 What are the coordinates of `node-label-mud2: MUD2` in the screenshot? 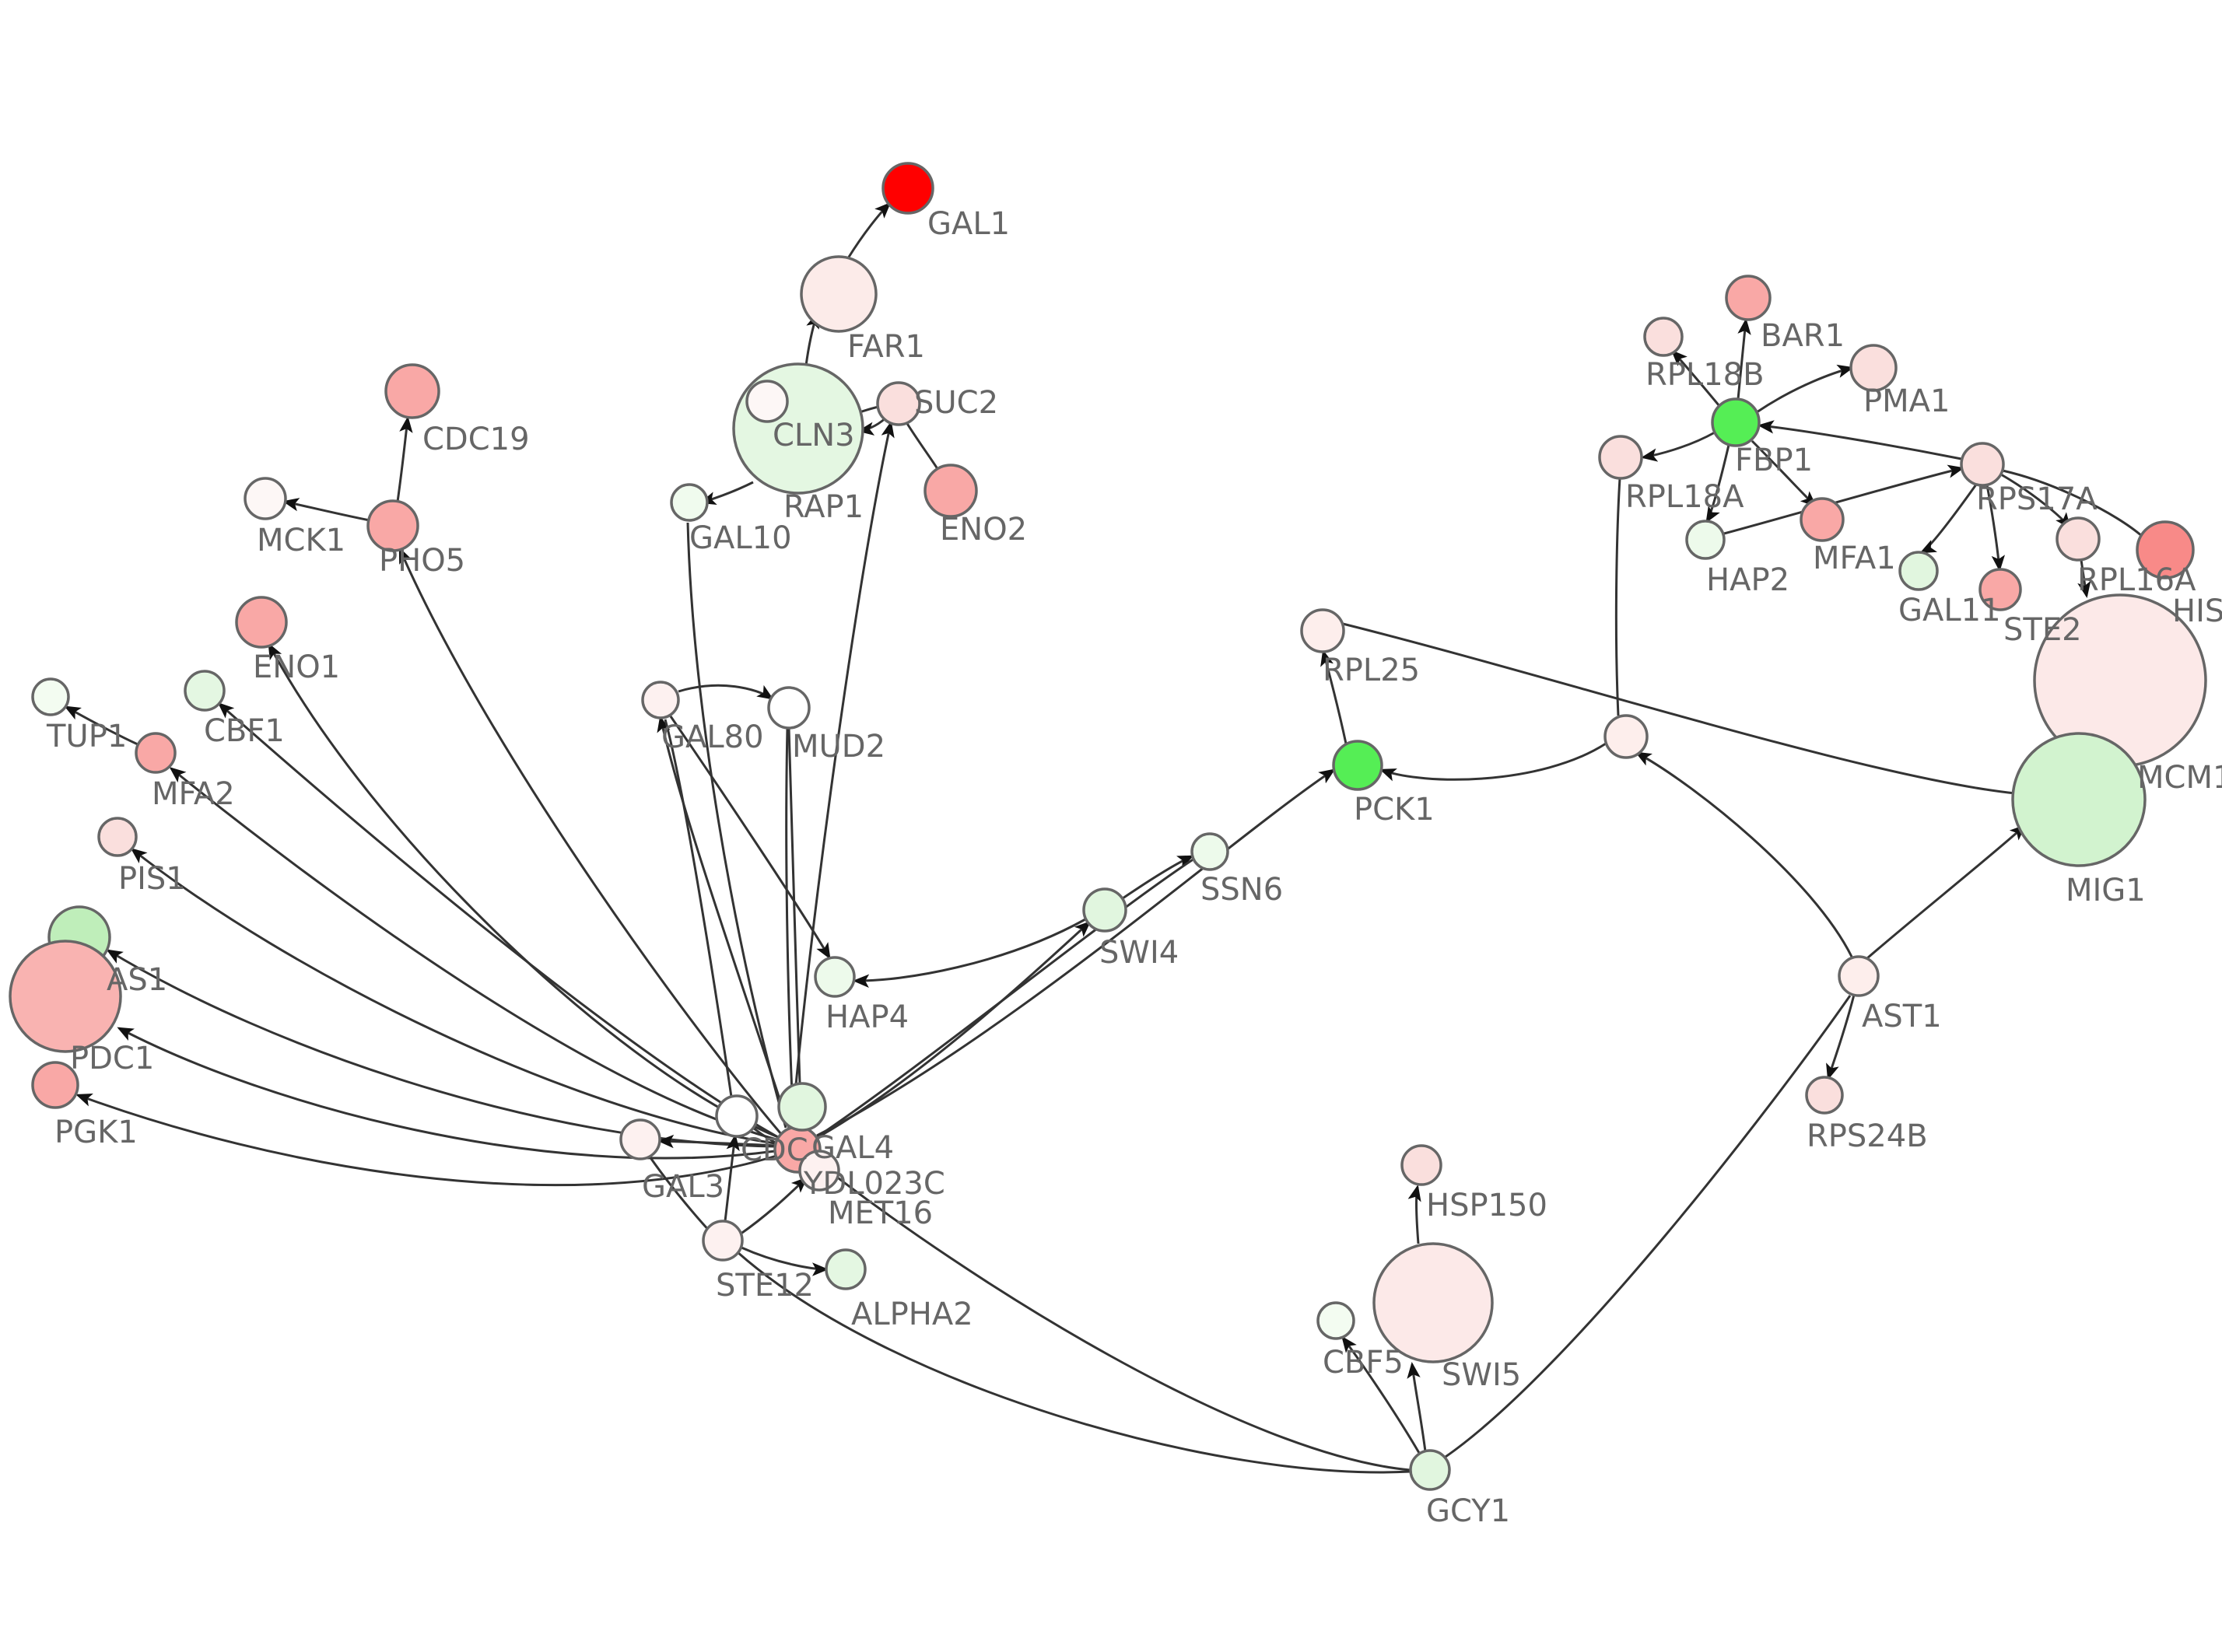 It's located at (838, 747).